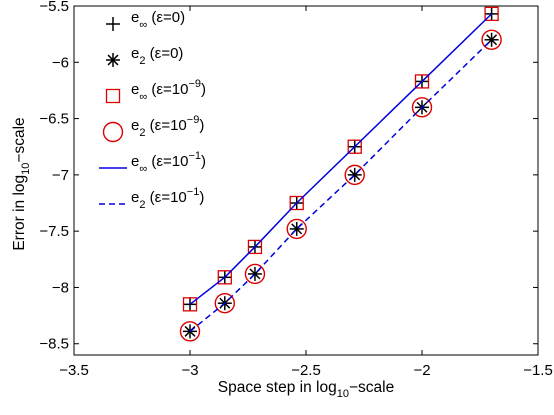 This screenshot has height=415, width=554. What do you see at coordinates (371, 387) in the screenshot?
I see `x-axis-label-tail: −scale` at bounding box center [371, 387].